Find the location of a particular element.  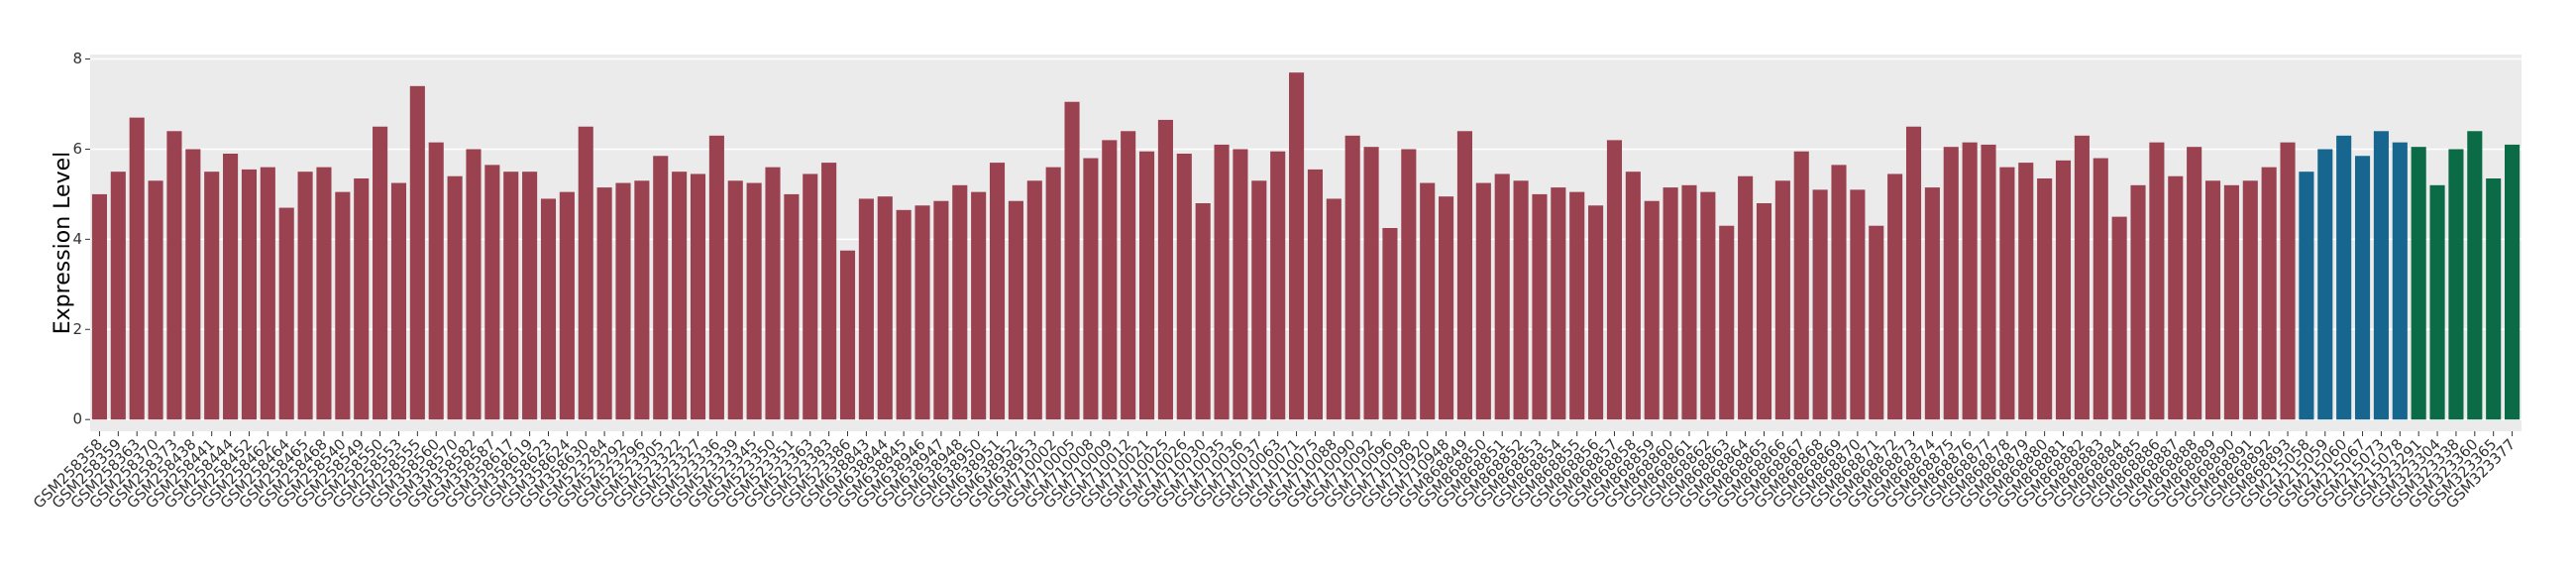

y-tick-label: 0 is located at coordinates (77, 419).